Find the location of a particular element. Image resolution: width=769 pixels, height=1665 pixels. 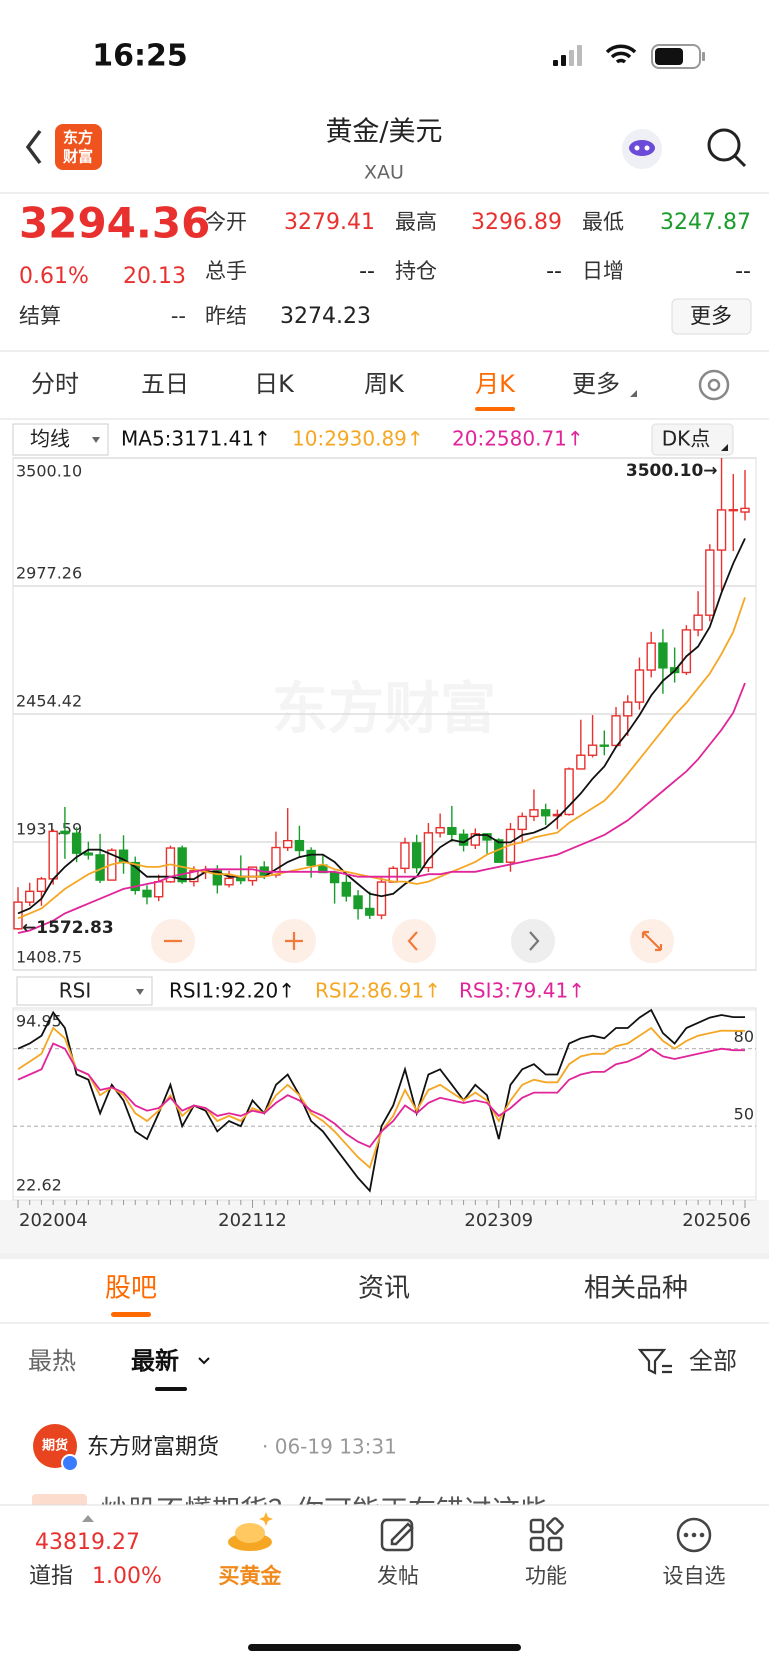

bottom-tab-label: 买黄金 is located at coordinates (251, 1576).